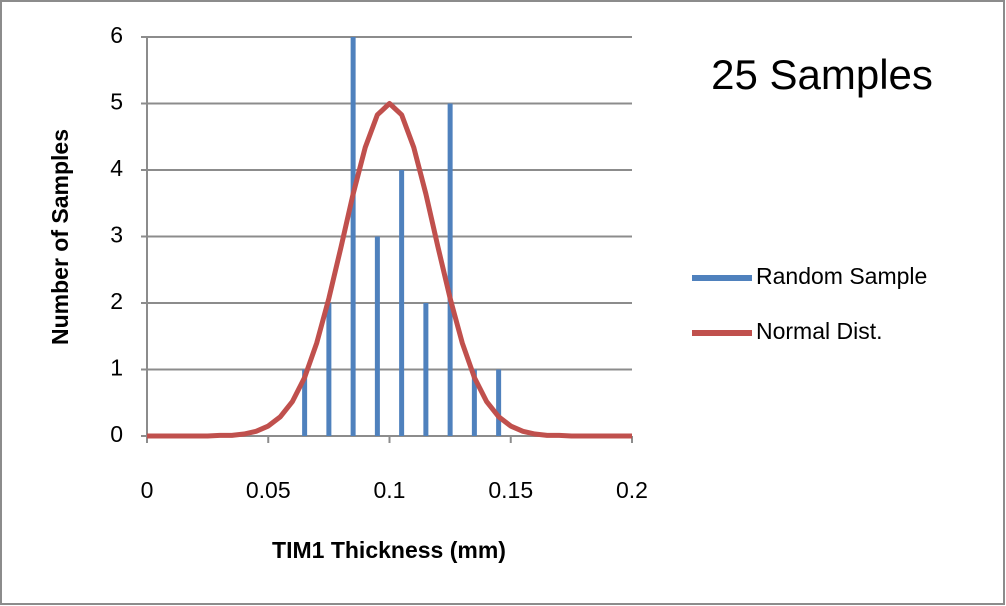  Describe the element at coordinates (268, 490) in the screenshot. I see `x-tick-label: 0.05` at that location.